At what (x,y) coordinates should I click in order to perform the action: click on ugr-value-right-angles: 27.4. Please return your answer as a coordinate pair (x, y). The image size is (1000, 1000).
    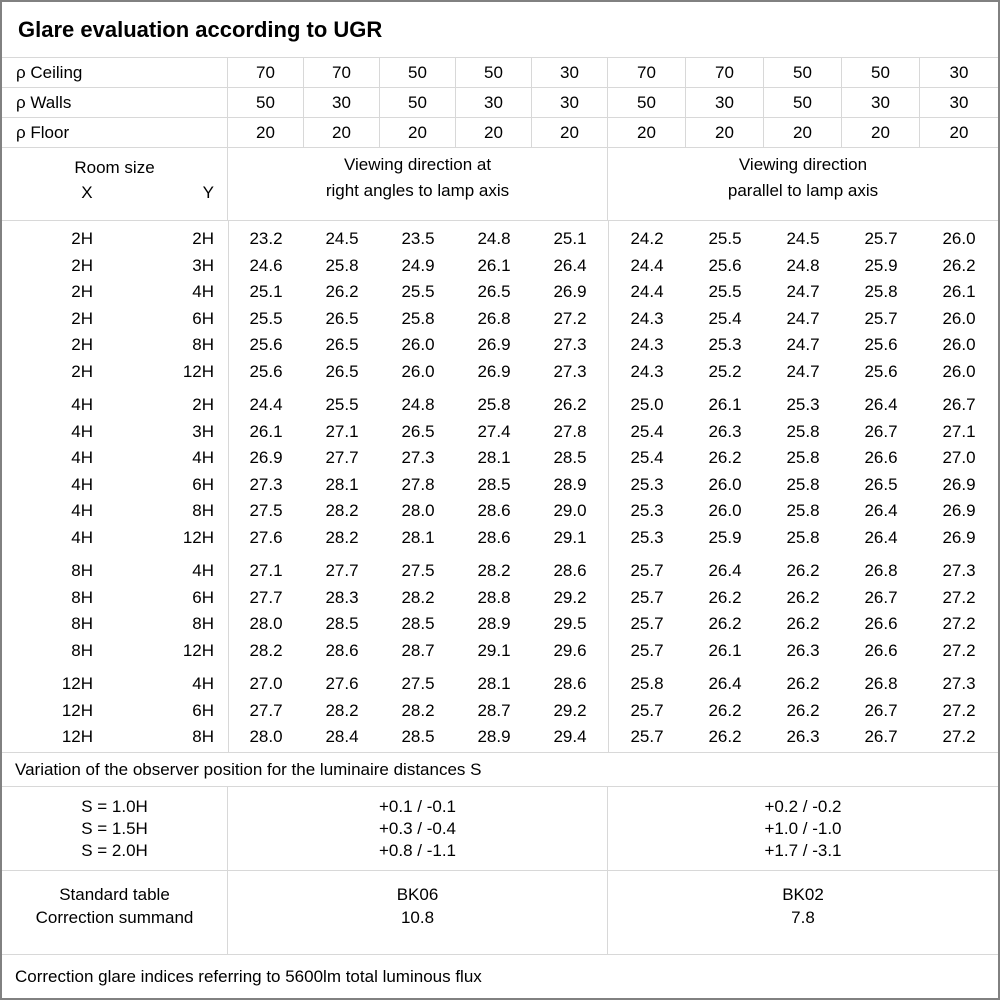
    Looking at the image, I should click on (494, 431).